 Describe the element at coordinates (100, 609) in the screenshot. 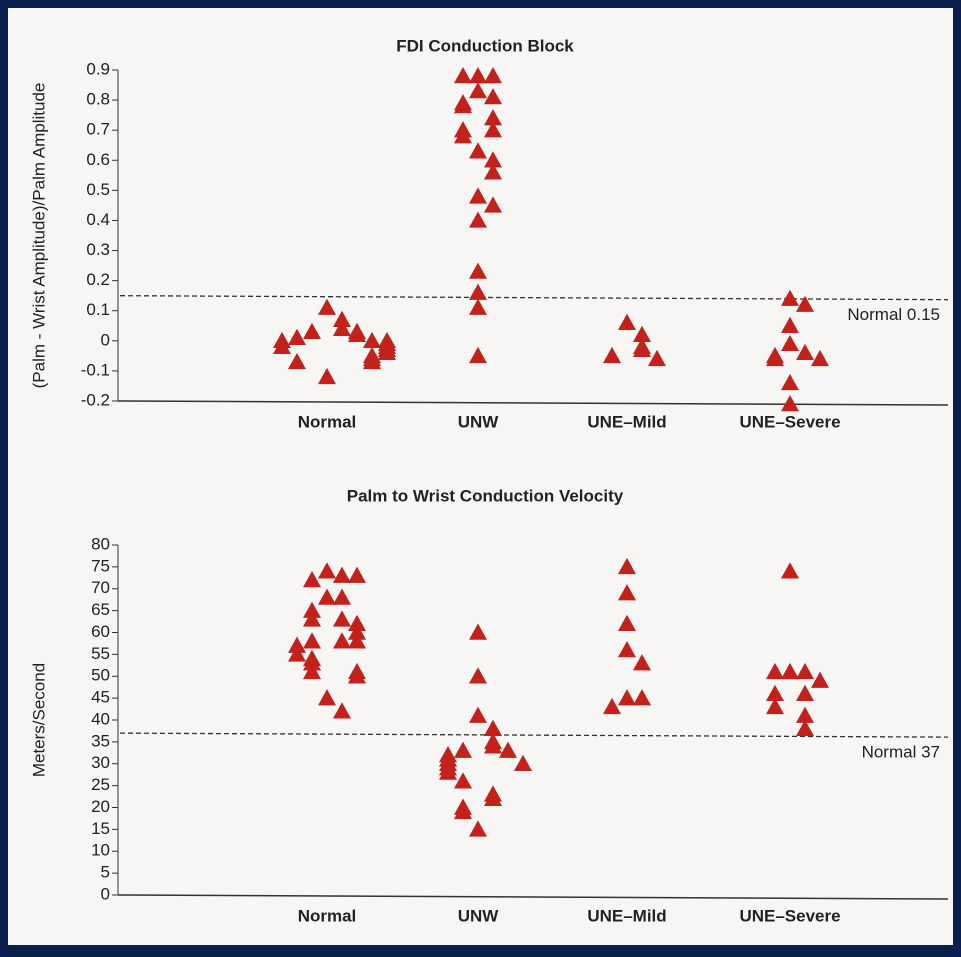

I see `y-tick-label: 65` at that location.